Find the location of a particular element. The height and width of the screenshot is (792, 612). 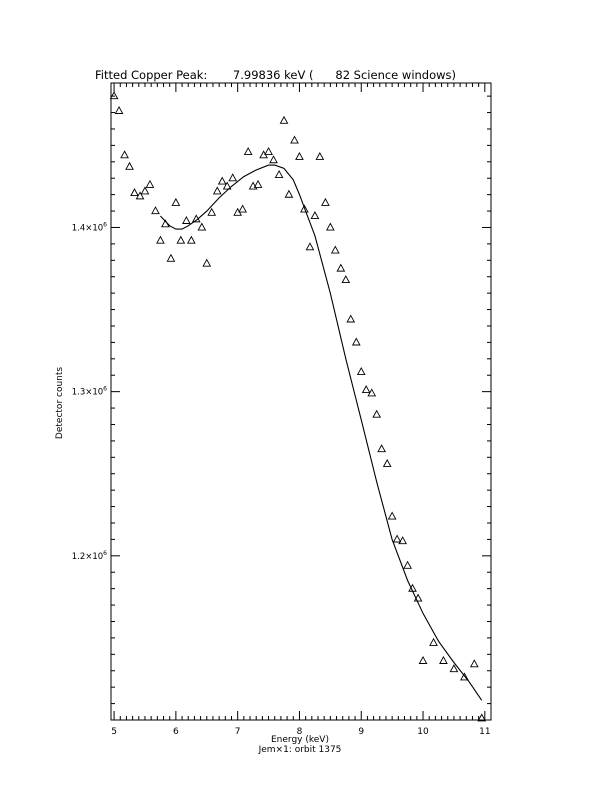

y-tick-label: 1.3×10⁶ is located at coordinates (89, 392).